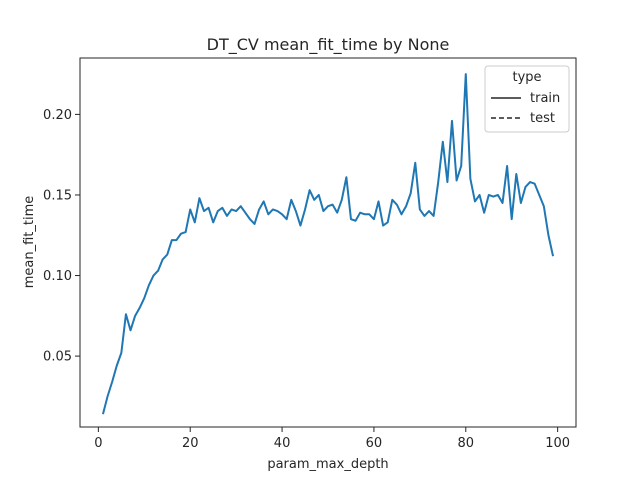  I want to click on legend-label-test: test, so click(542, 118).